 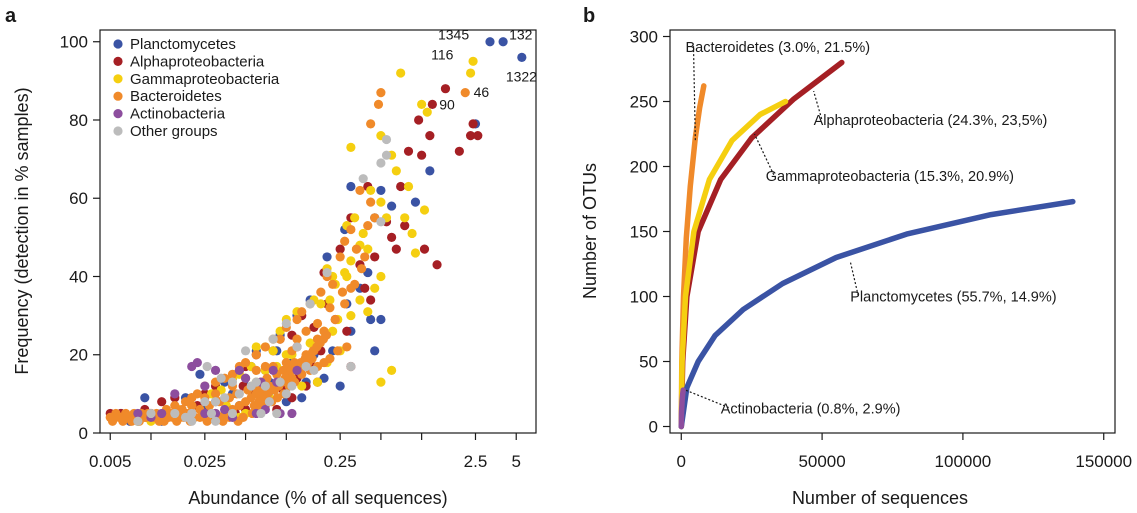 I want to click on y-tick-label: 20, so click(x=78, y=355).